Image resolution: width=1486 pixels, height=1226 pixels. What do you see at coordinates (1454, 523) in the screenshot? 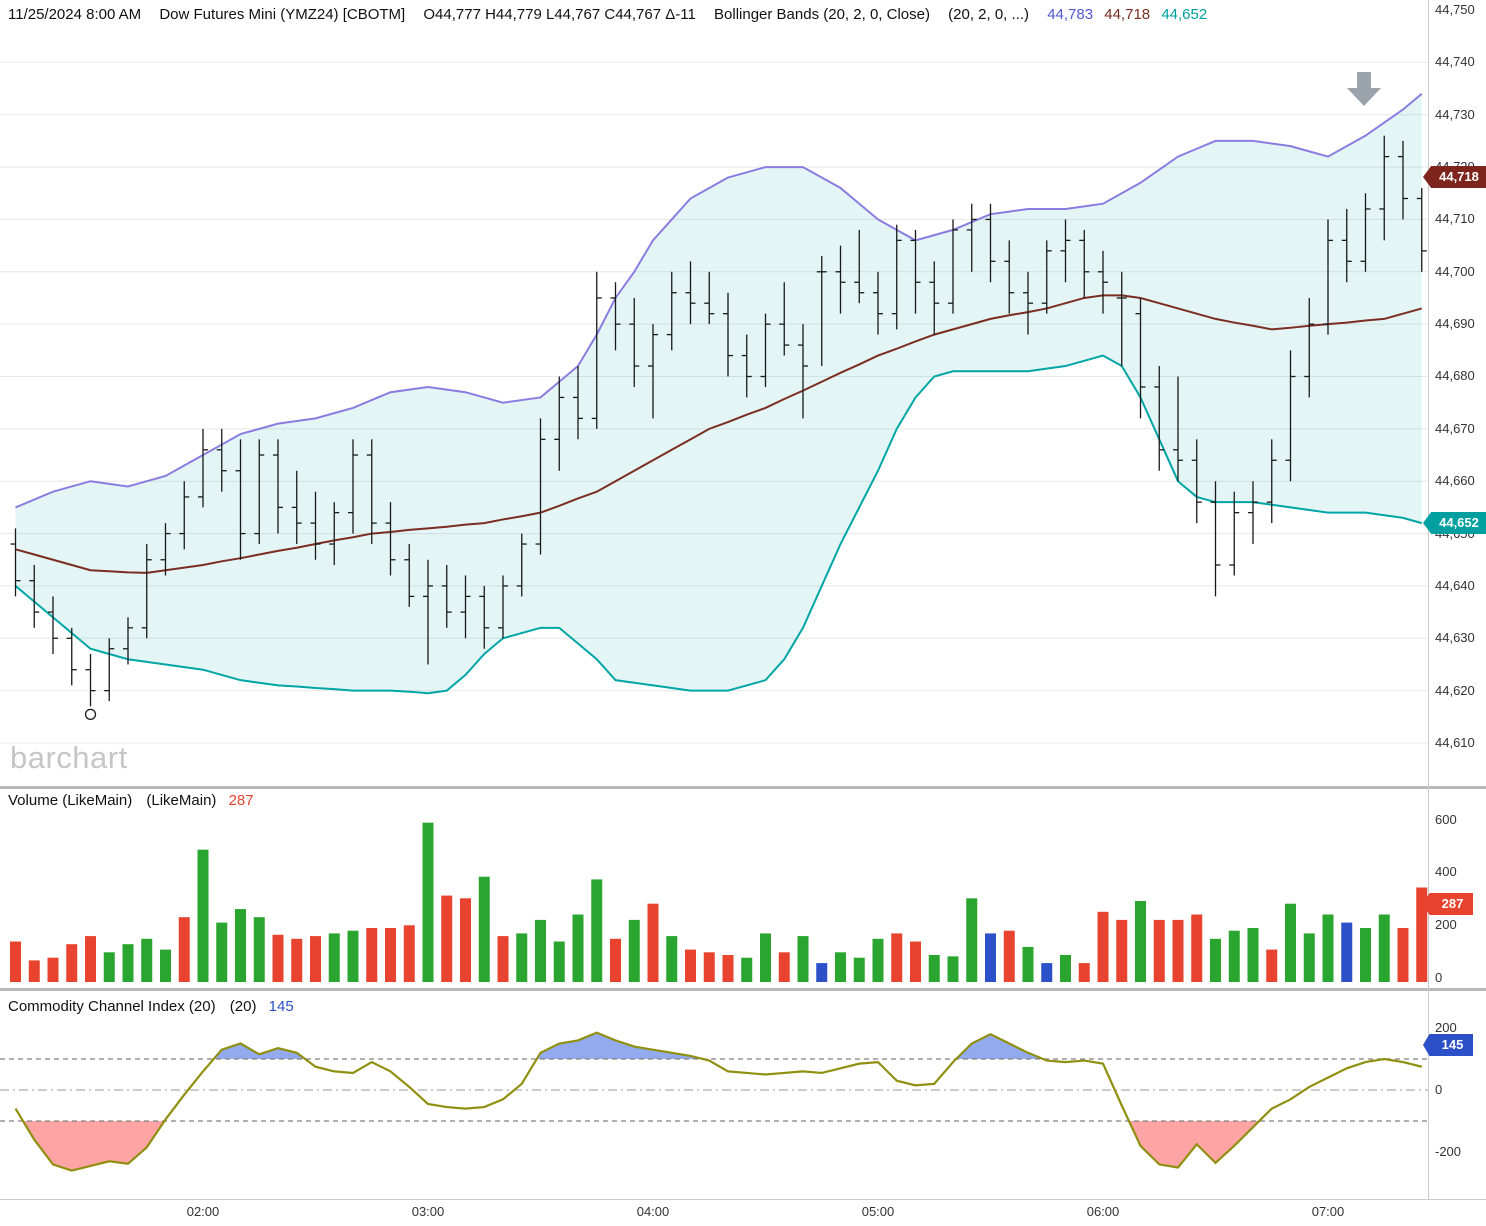
I see `bb-lower-price-badge: 44,652` at bounding box center [1454, 523].